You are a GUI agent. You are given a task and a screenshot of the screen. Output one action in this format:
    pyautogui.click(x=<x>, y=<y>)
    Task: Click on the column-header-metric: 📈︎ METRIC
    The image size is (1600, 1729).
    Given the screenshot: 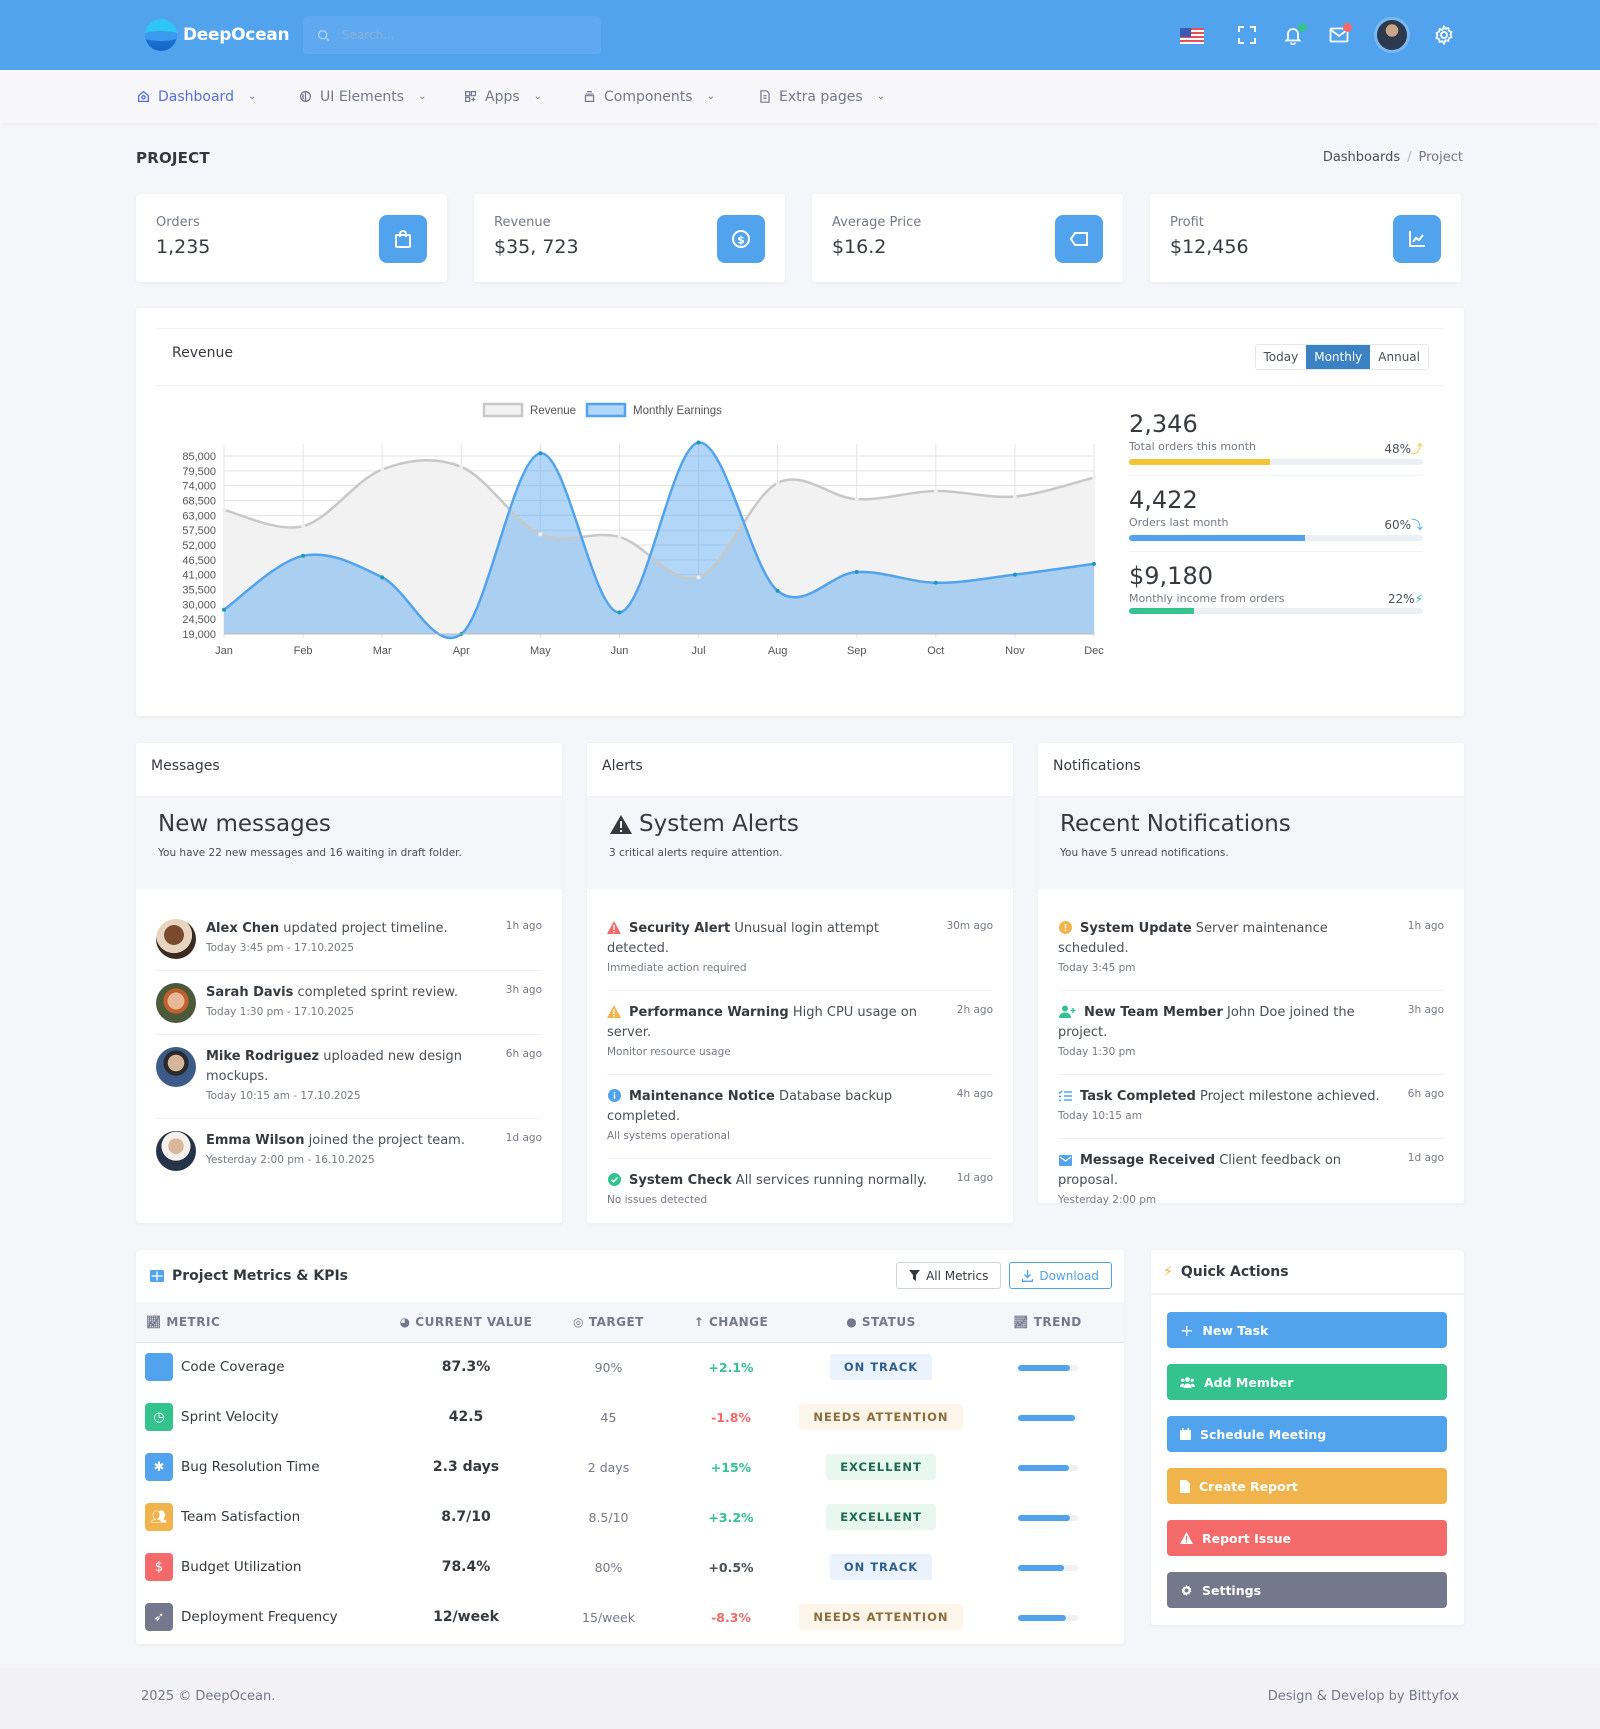 What is the action you would take?
    pyautogui.click(x=183, y=1321)
    